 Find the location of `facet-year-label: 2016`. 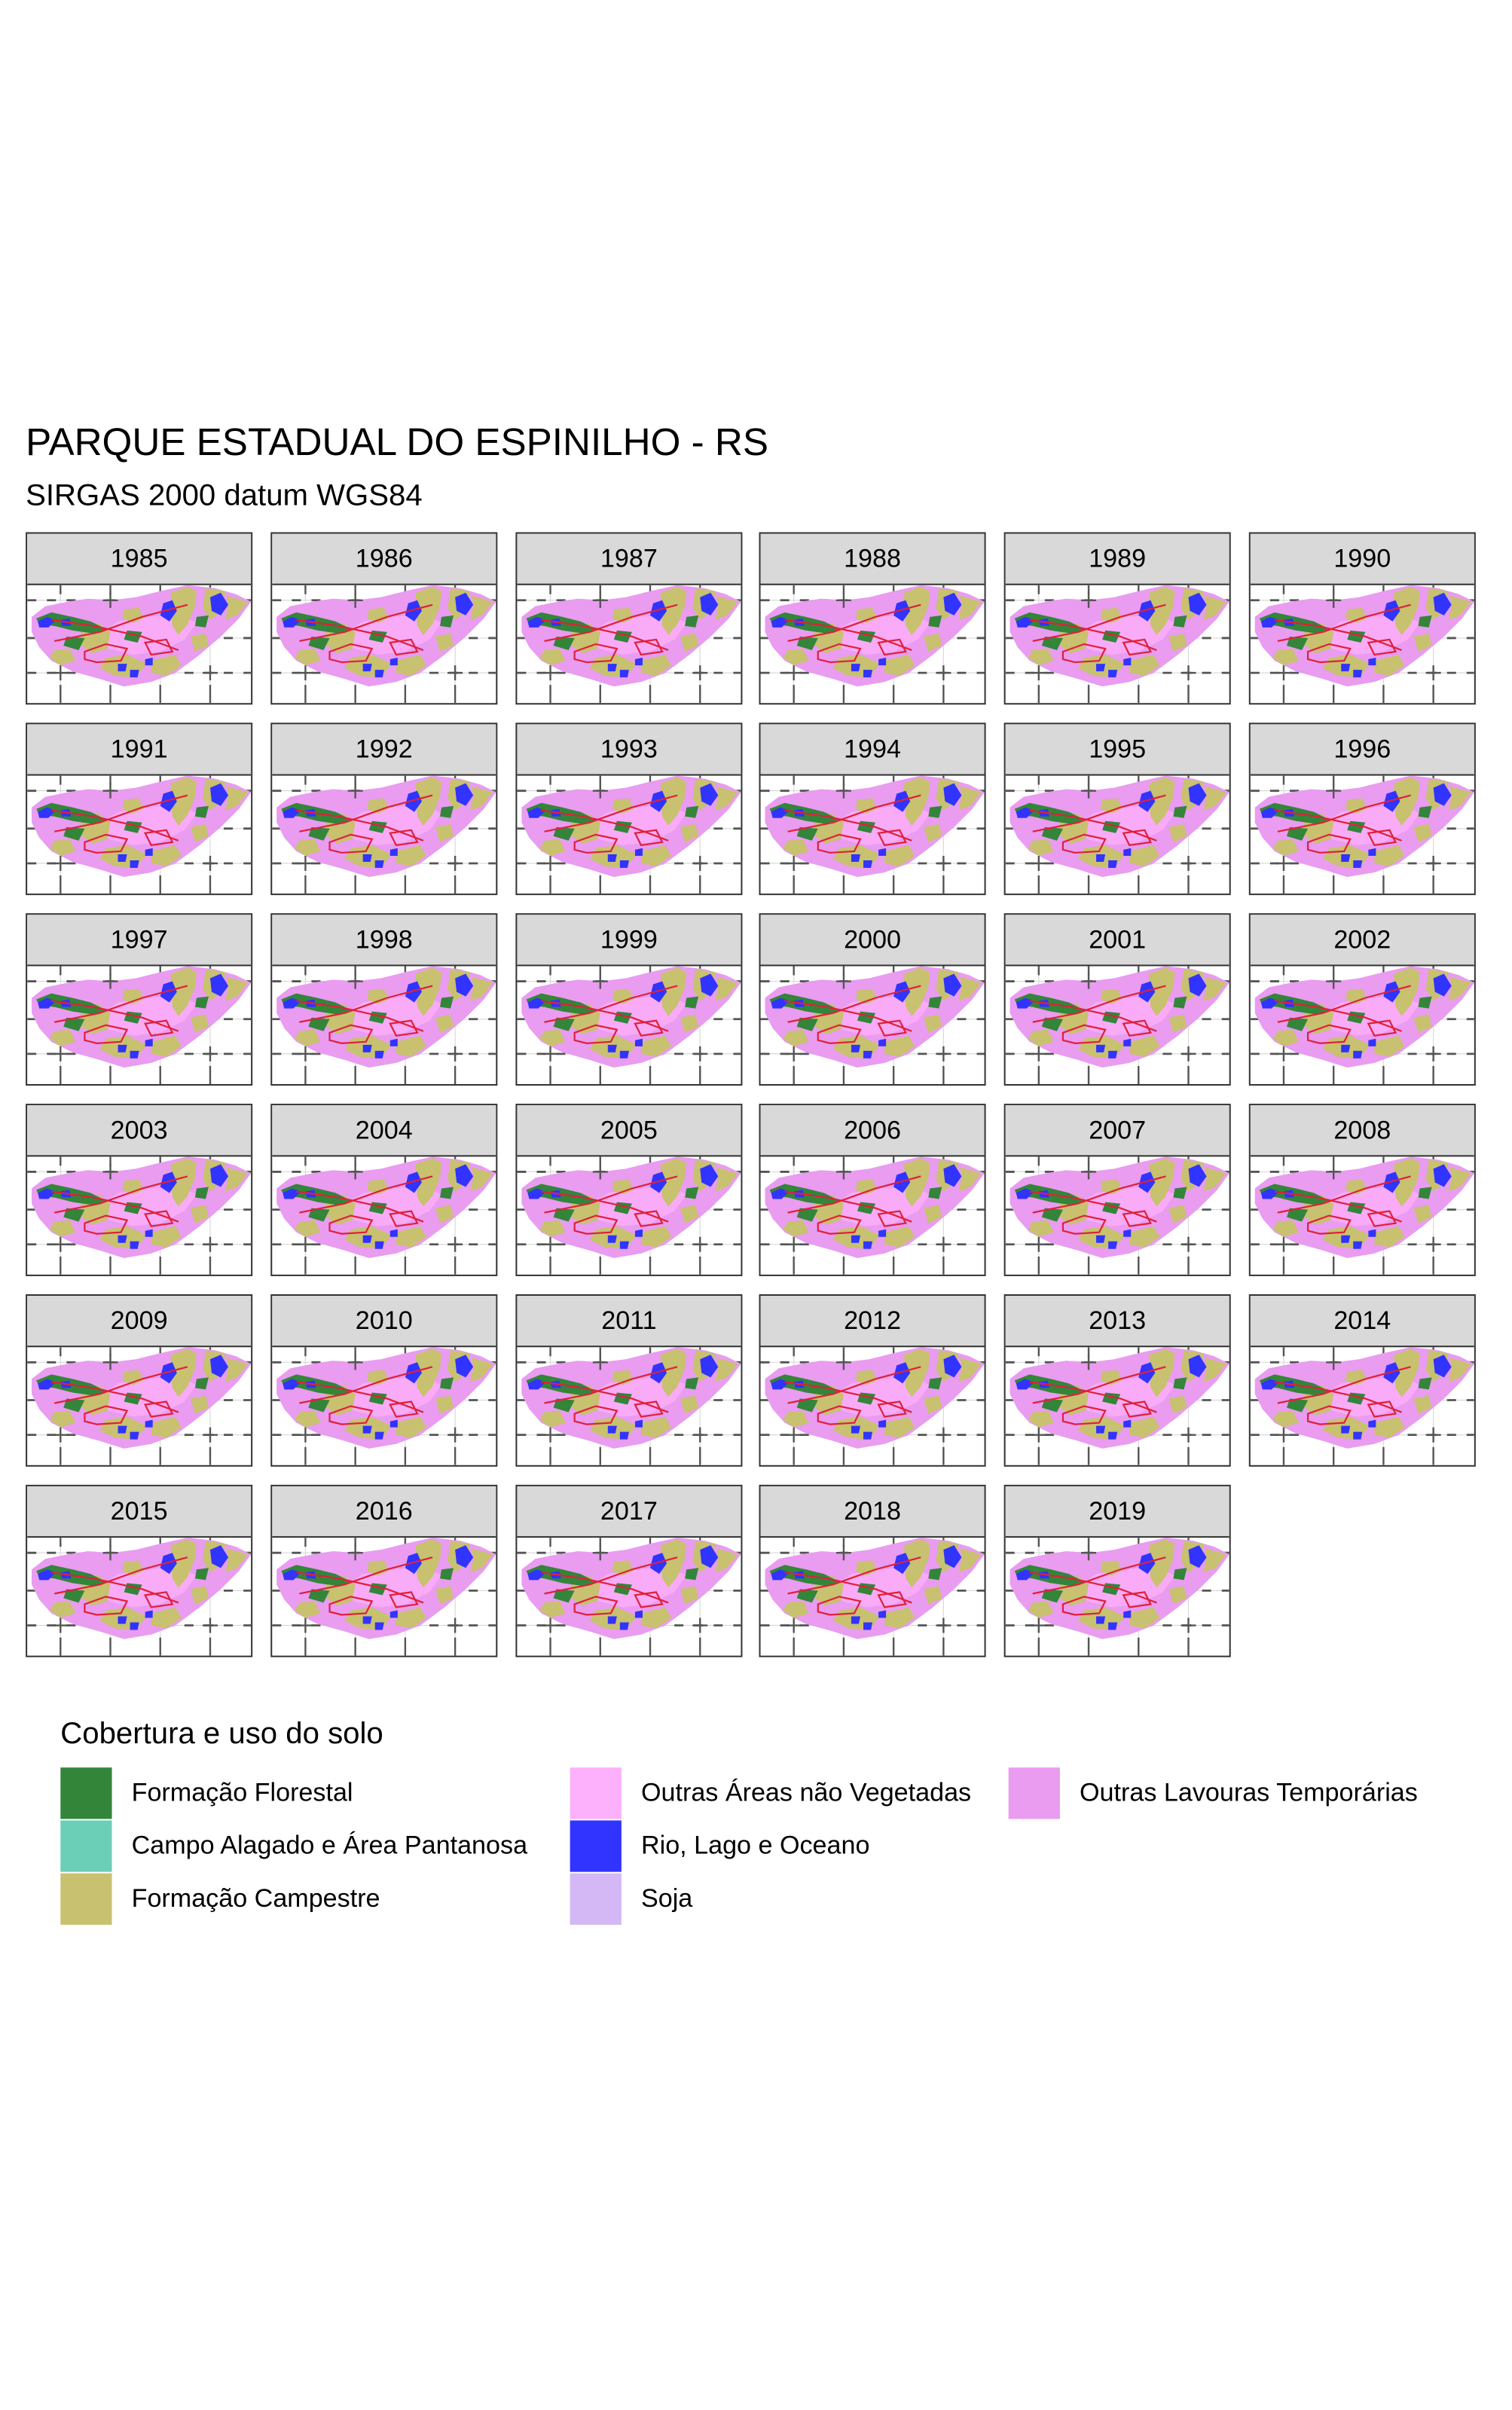

facet-year-label: 2016 is located at coordinates (384, 1512).